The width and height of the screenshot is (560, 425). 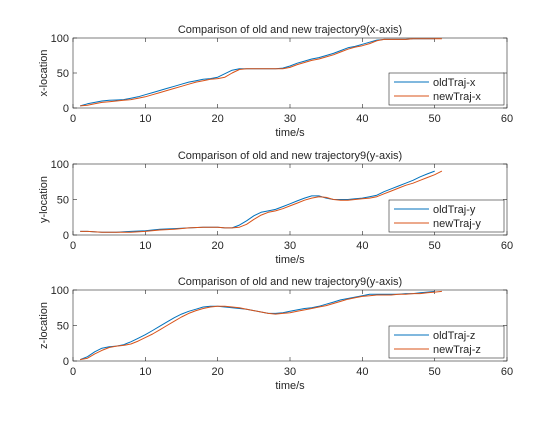 I want to click on y-axis-label: z-location, so click(x=44, y=325).